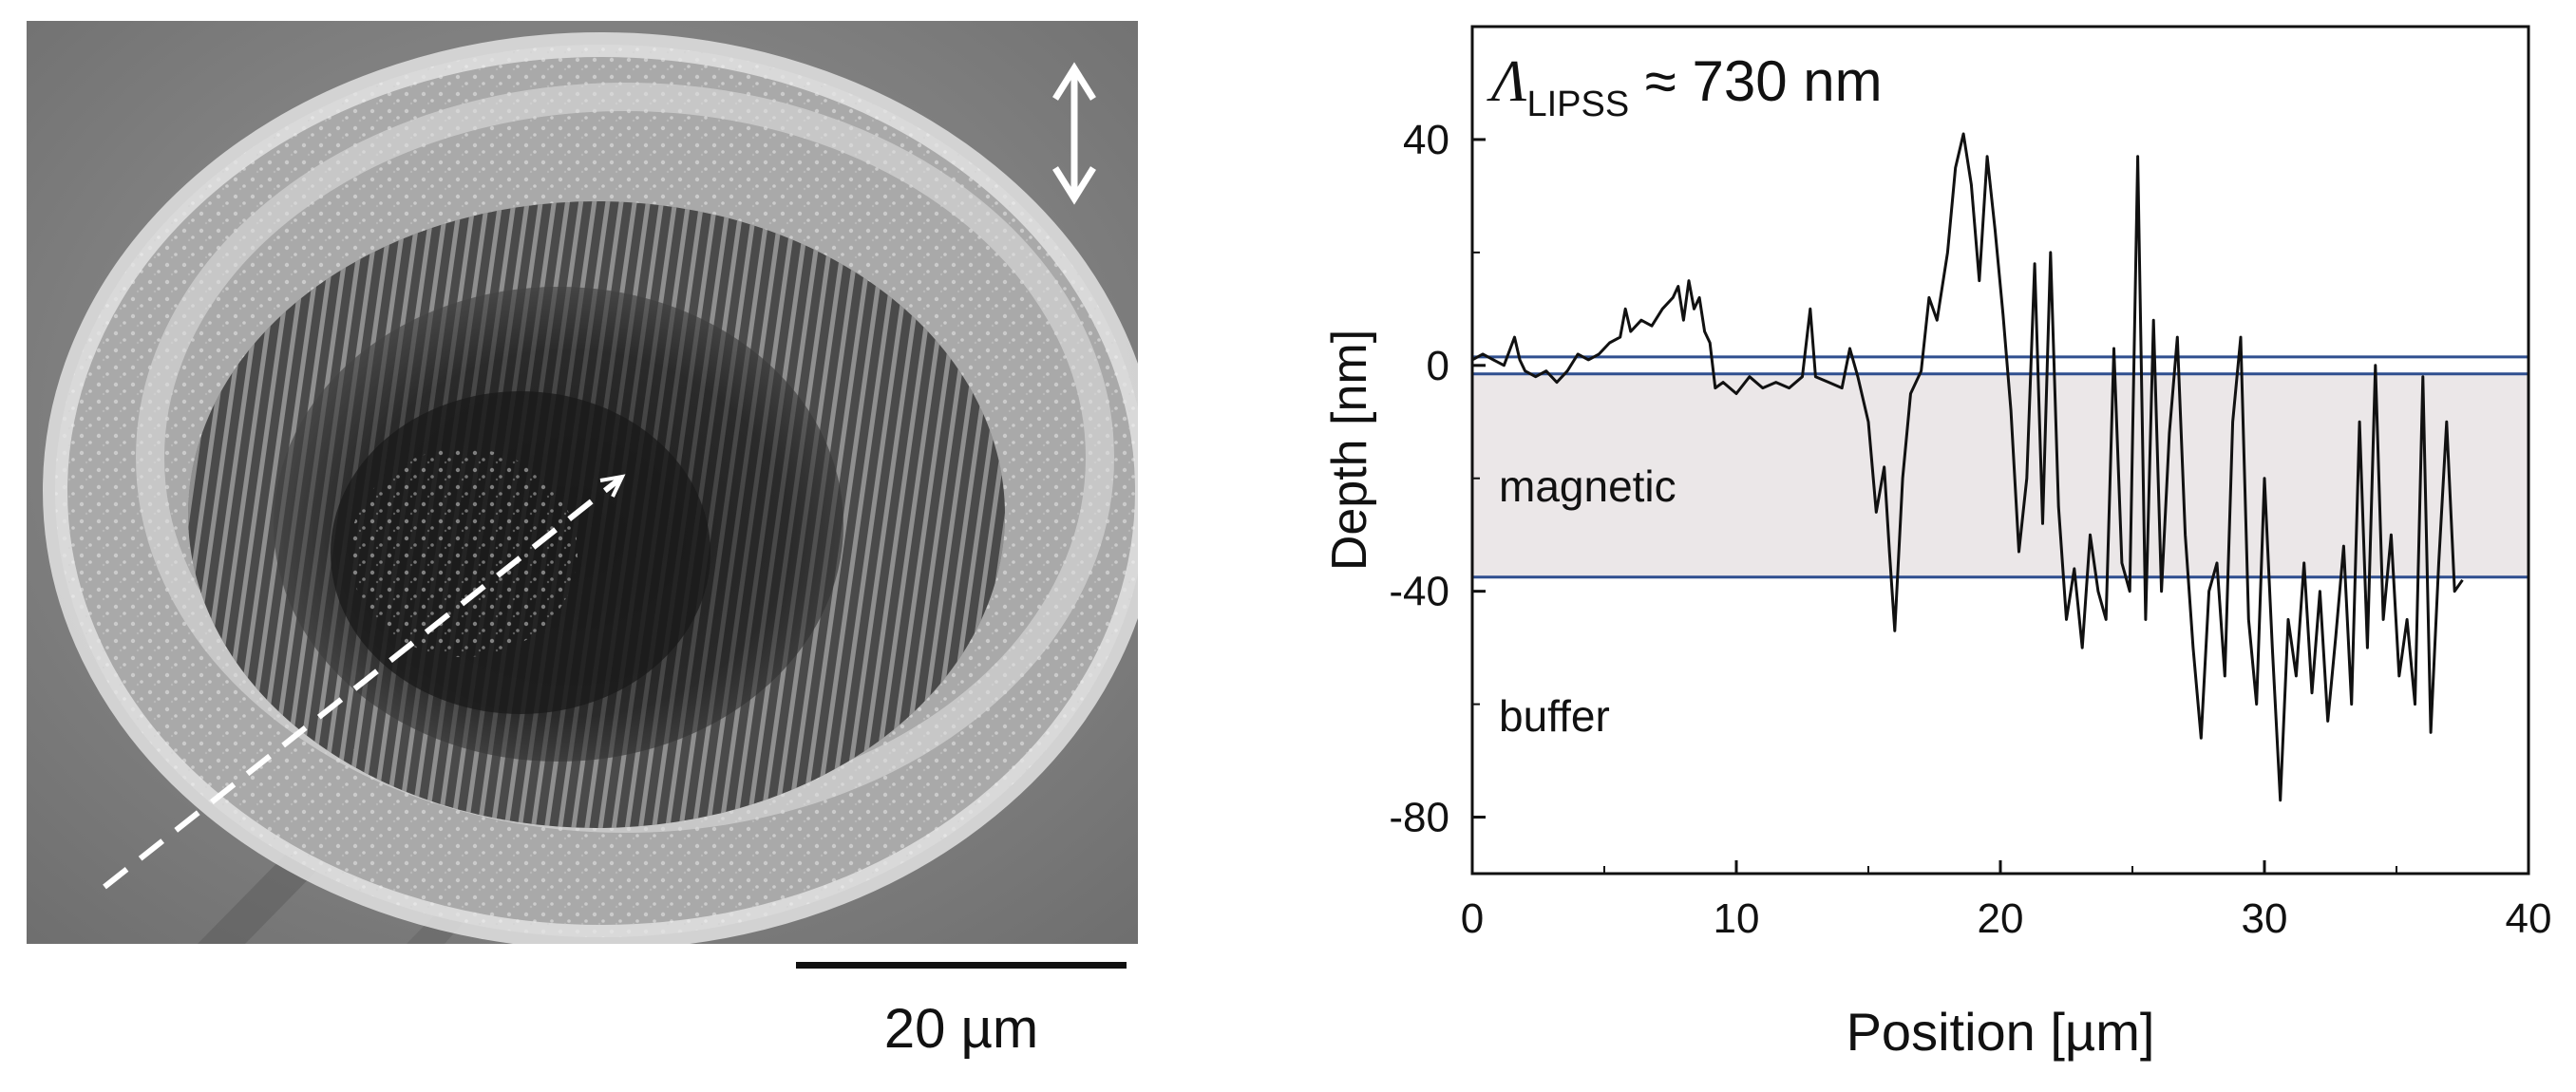  Describe the element at coordinates (2001, 919) in the screenshot. I see `x-tick-label: 20` at that location.